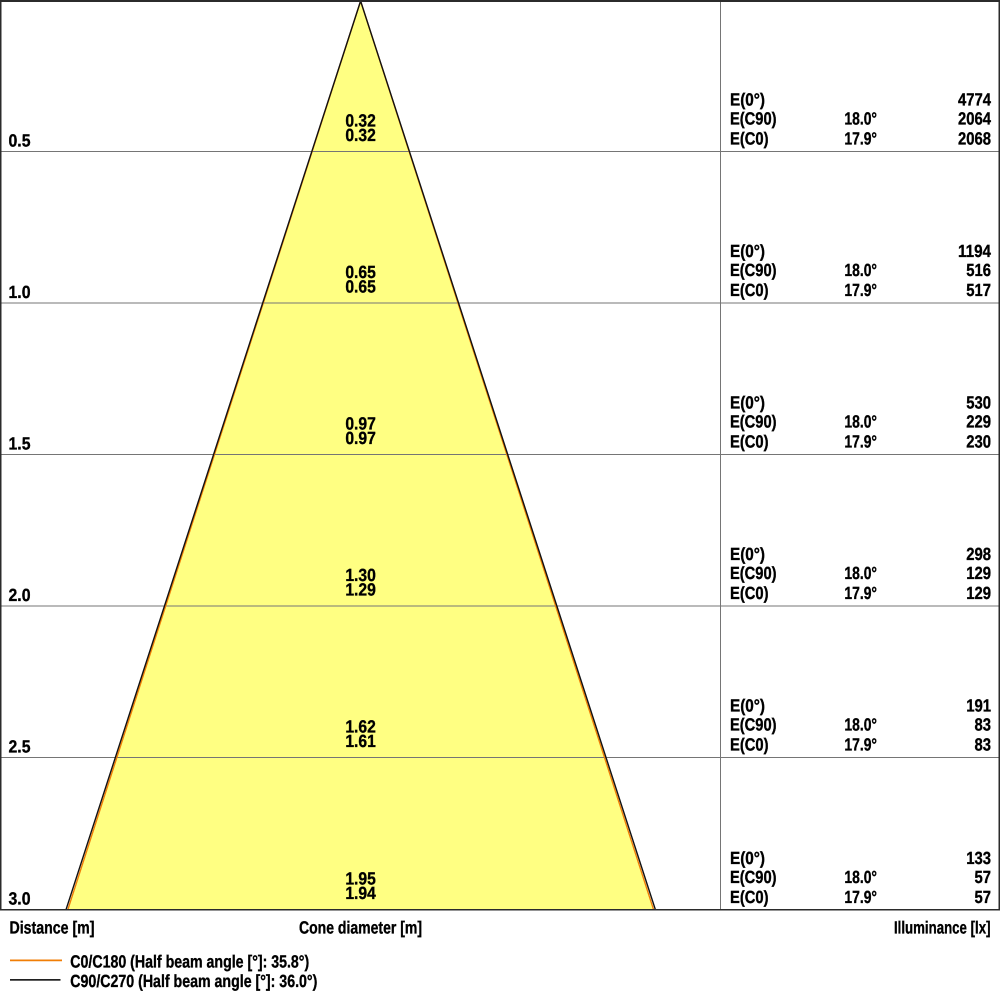 The height and width of the screenshot is (1000, 1000). I want to click on svg-text:C0/C180 (Half beam angle [°]:: C0/C180 (Half beam angle [°]: 35.8°), so click(189, 962).